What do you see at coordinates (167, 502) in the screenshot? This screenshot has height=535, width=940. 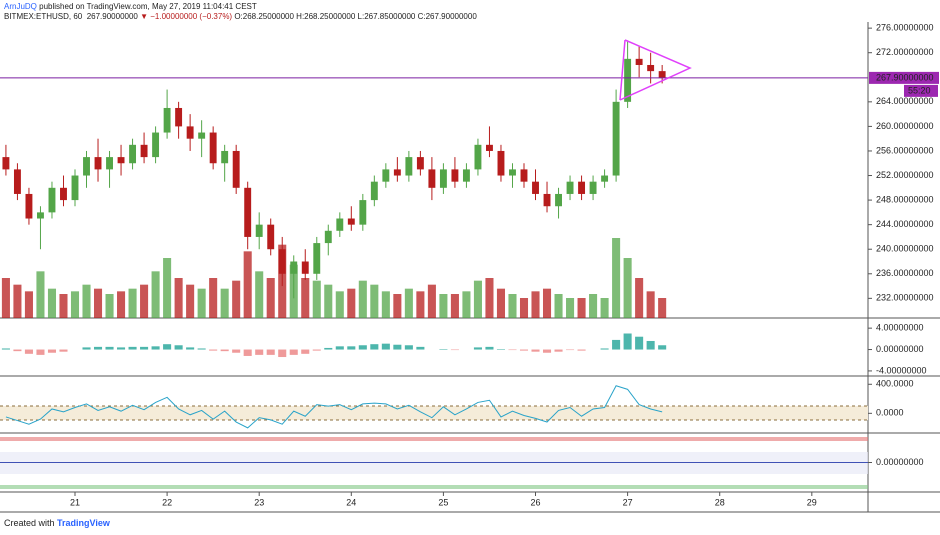 I see `x-tick-label: 22` at bounding box center [167, 502].